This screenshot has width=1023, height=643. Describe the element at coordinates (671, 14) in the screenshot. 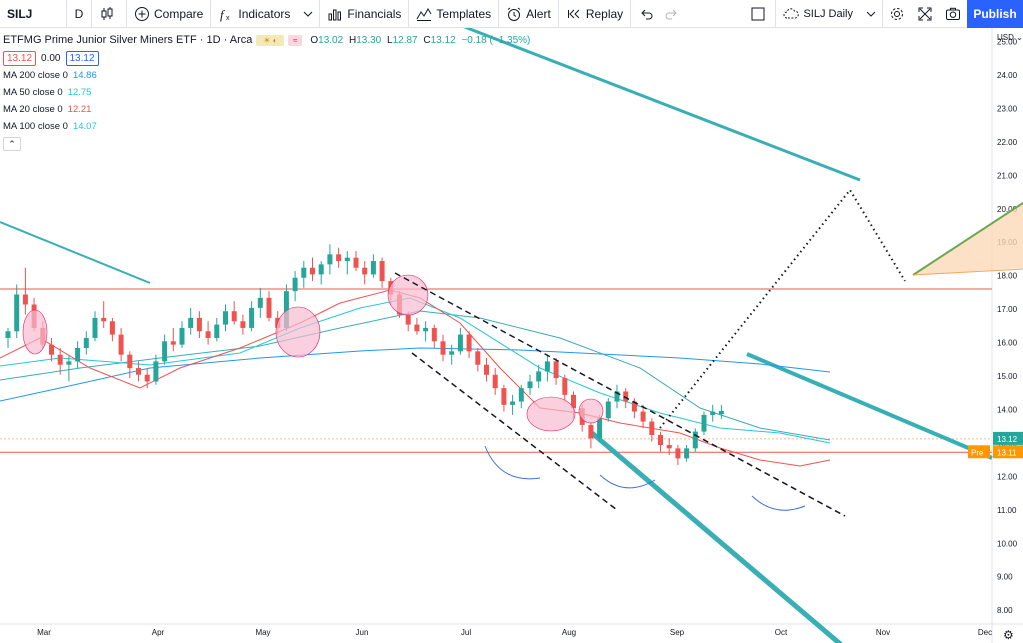

I see `redo-button` at that location.